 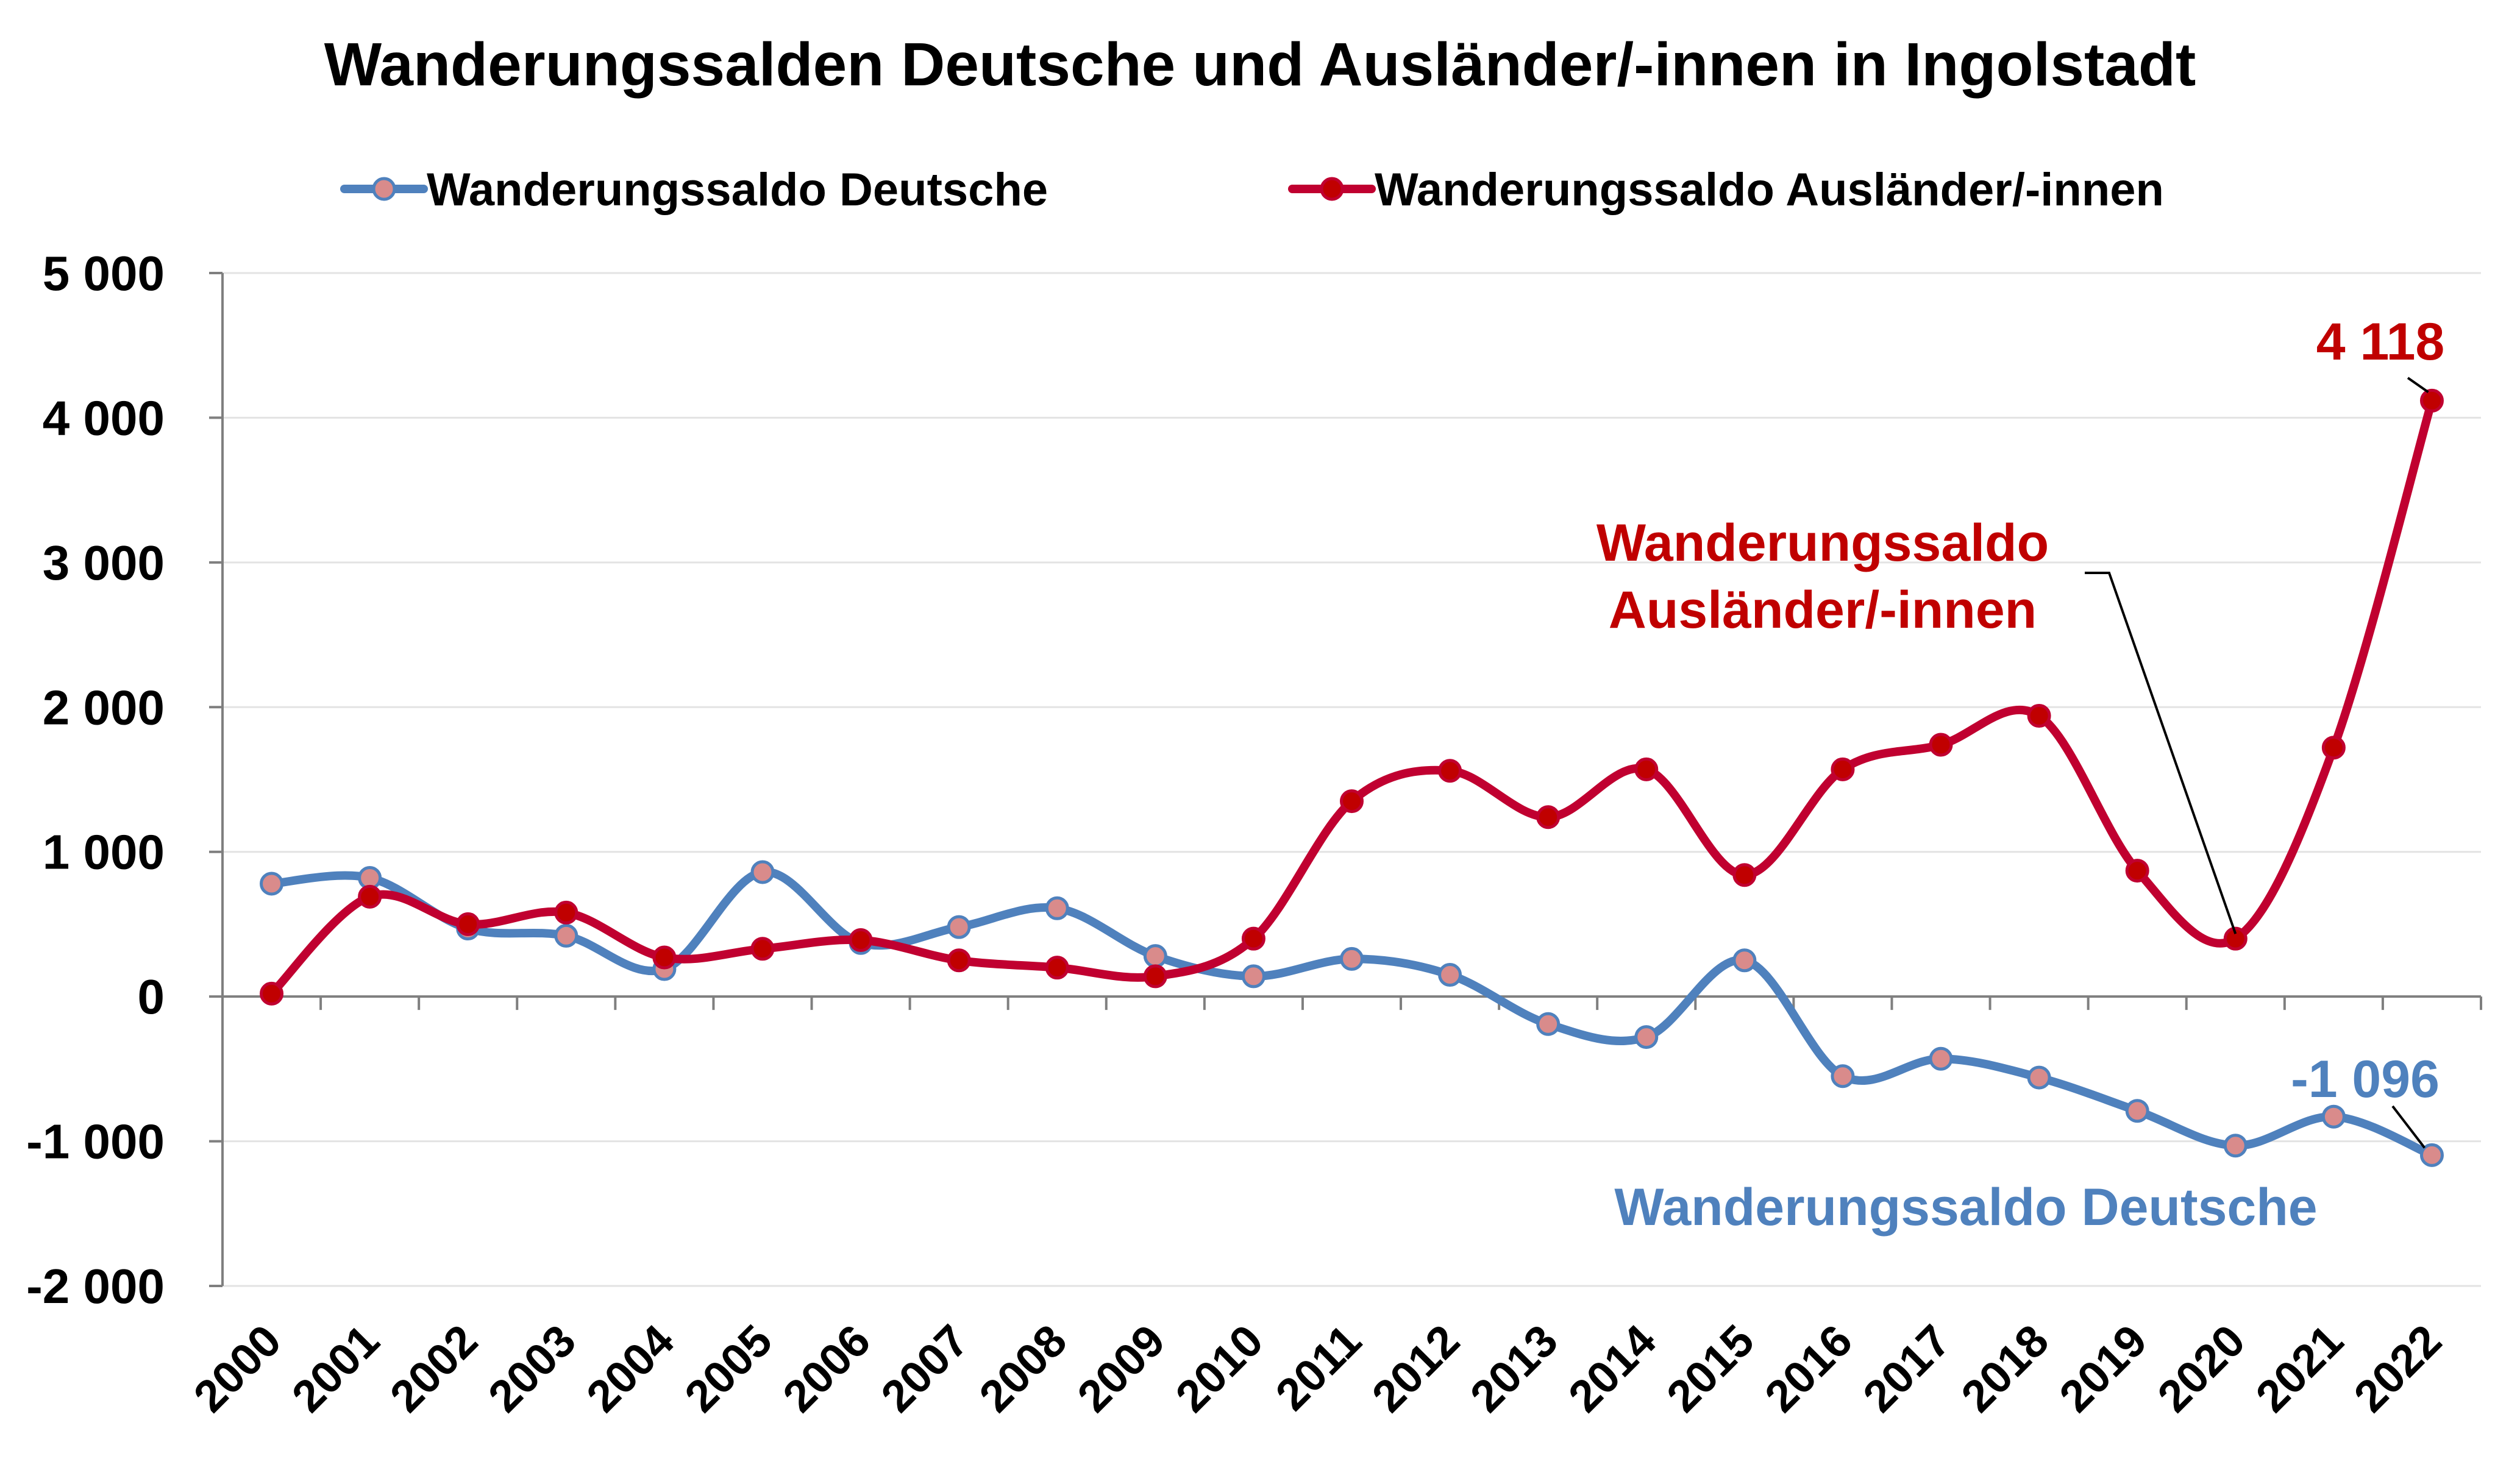 I want to click on y-axis: 5 000 4 000 3 000 2 000 1 000 0 -1 000 -2 000, so click(x=125, y=779).